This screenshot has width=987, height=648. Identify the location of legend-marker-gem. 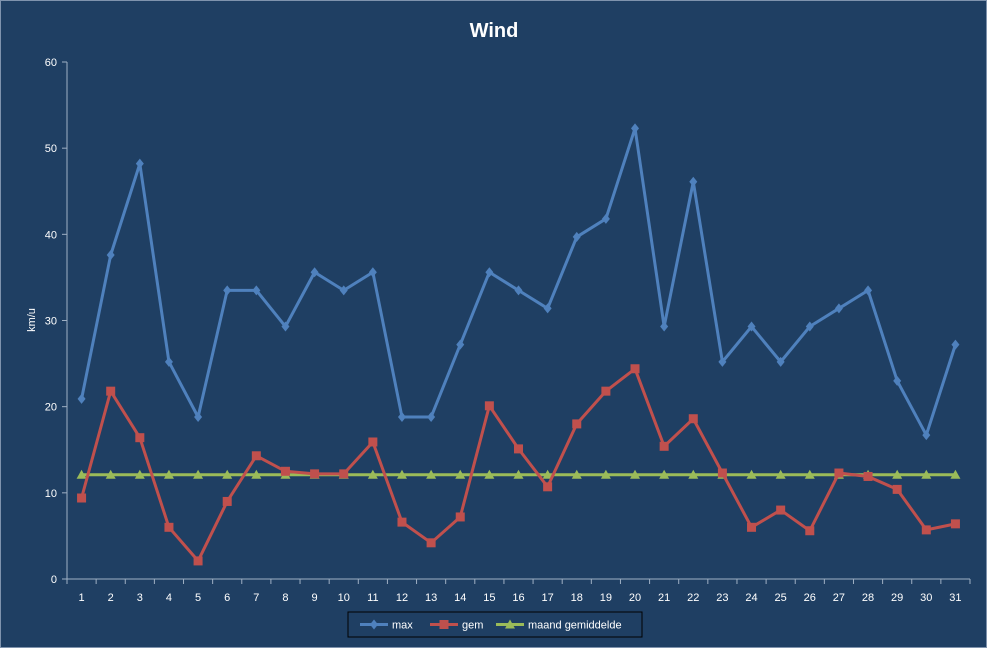
(444, 624).